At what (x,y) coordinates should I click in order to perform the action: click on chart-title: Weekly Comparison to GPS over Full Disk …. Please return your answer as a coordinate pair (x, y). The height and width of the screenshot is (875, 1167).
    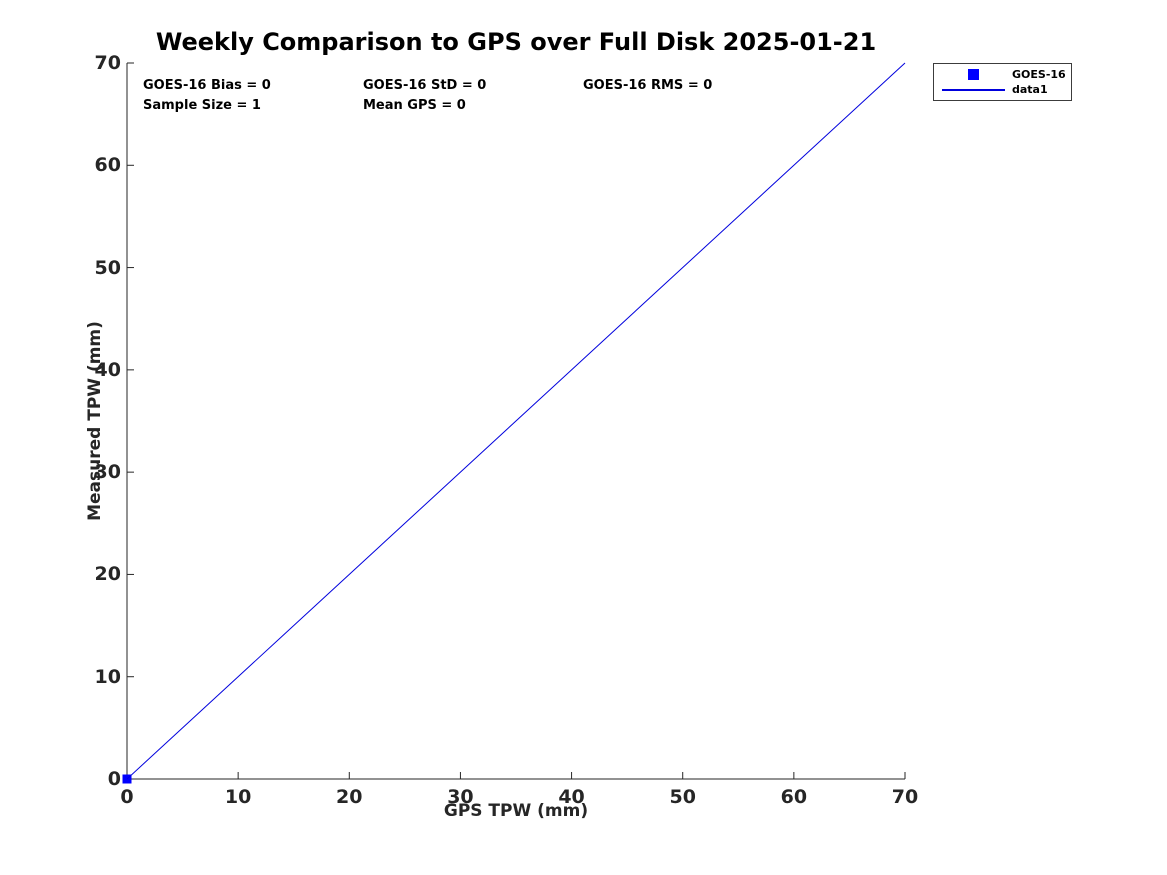
    Looking at the image, I should click on (516, 42).